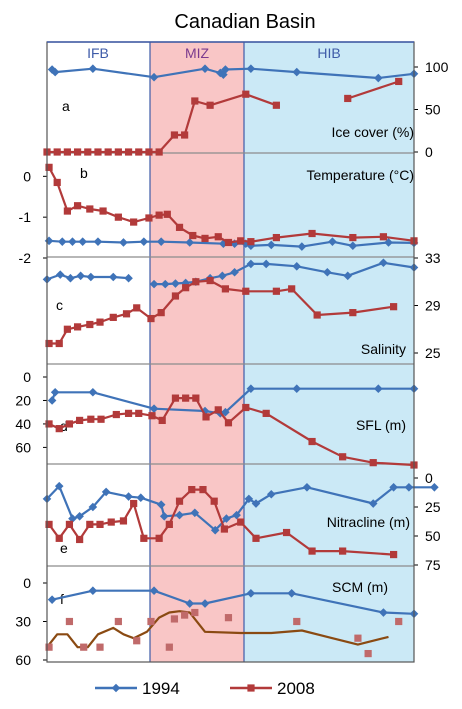 This screenshot has height=709, width=462. I want to click on tick-label-c-1: 29, so click(433, 306).